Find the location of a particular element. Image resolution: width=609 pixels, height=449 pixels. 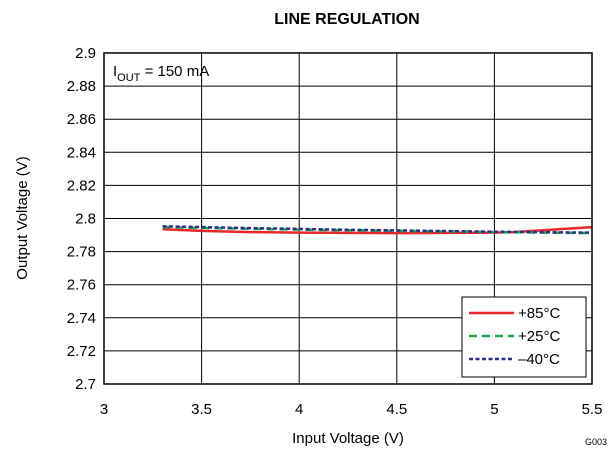

y-tick-label: 2.74 is located at coordinates (81, 318).